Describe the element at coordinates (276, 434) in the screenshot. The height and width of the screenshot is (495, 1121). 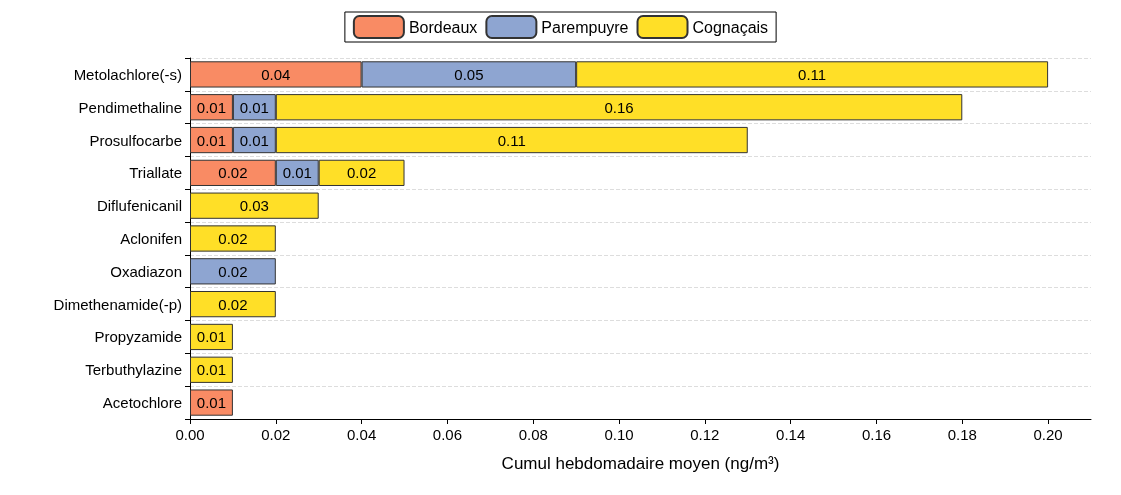
I see `x-tick-label: 0.02` at that location.